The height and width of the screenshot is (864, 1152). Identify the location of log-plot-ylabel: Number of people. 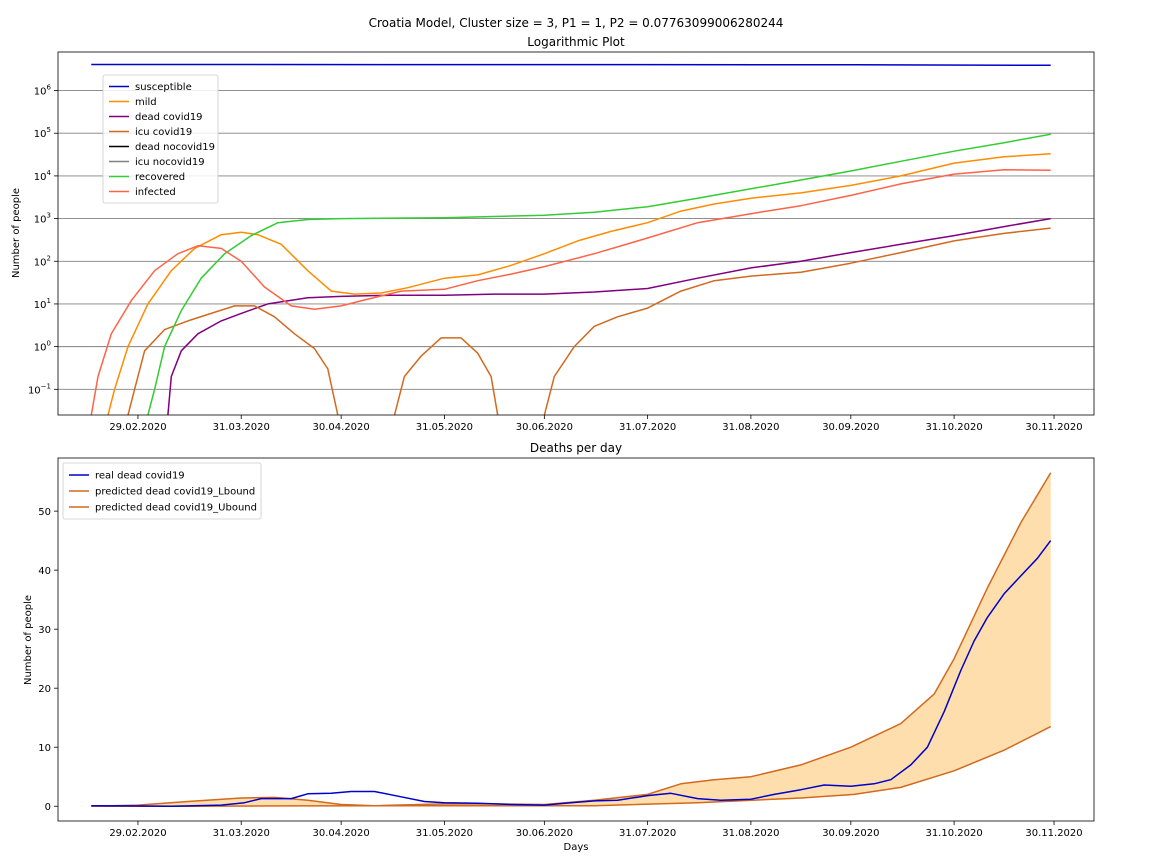
(16, 233).